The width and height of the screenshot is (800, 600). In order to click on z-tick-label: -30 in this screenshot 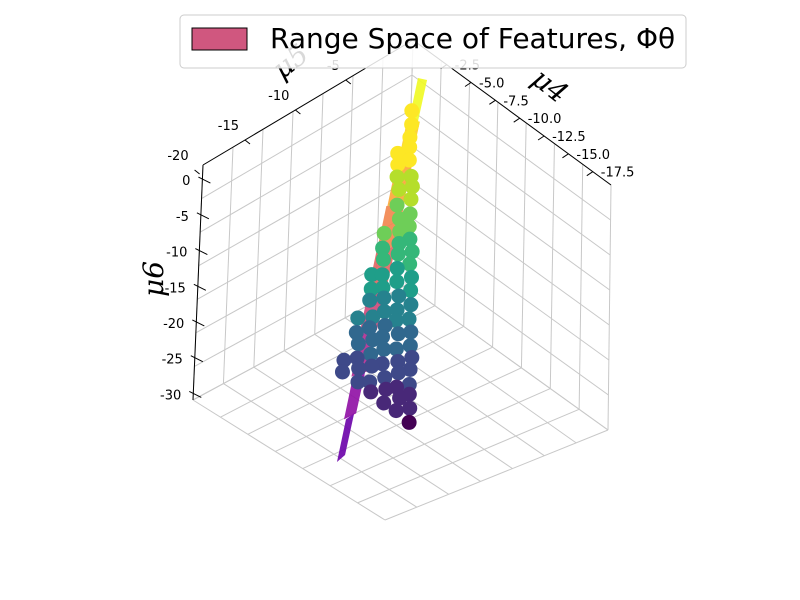, I will do `click(170, 395)`.